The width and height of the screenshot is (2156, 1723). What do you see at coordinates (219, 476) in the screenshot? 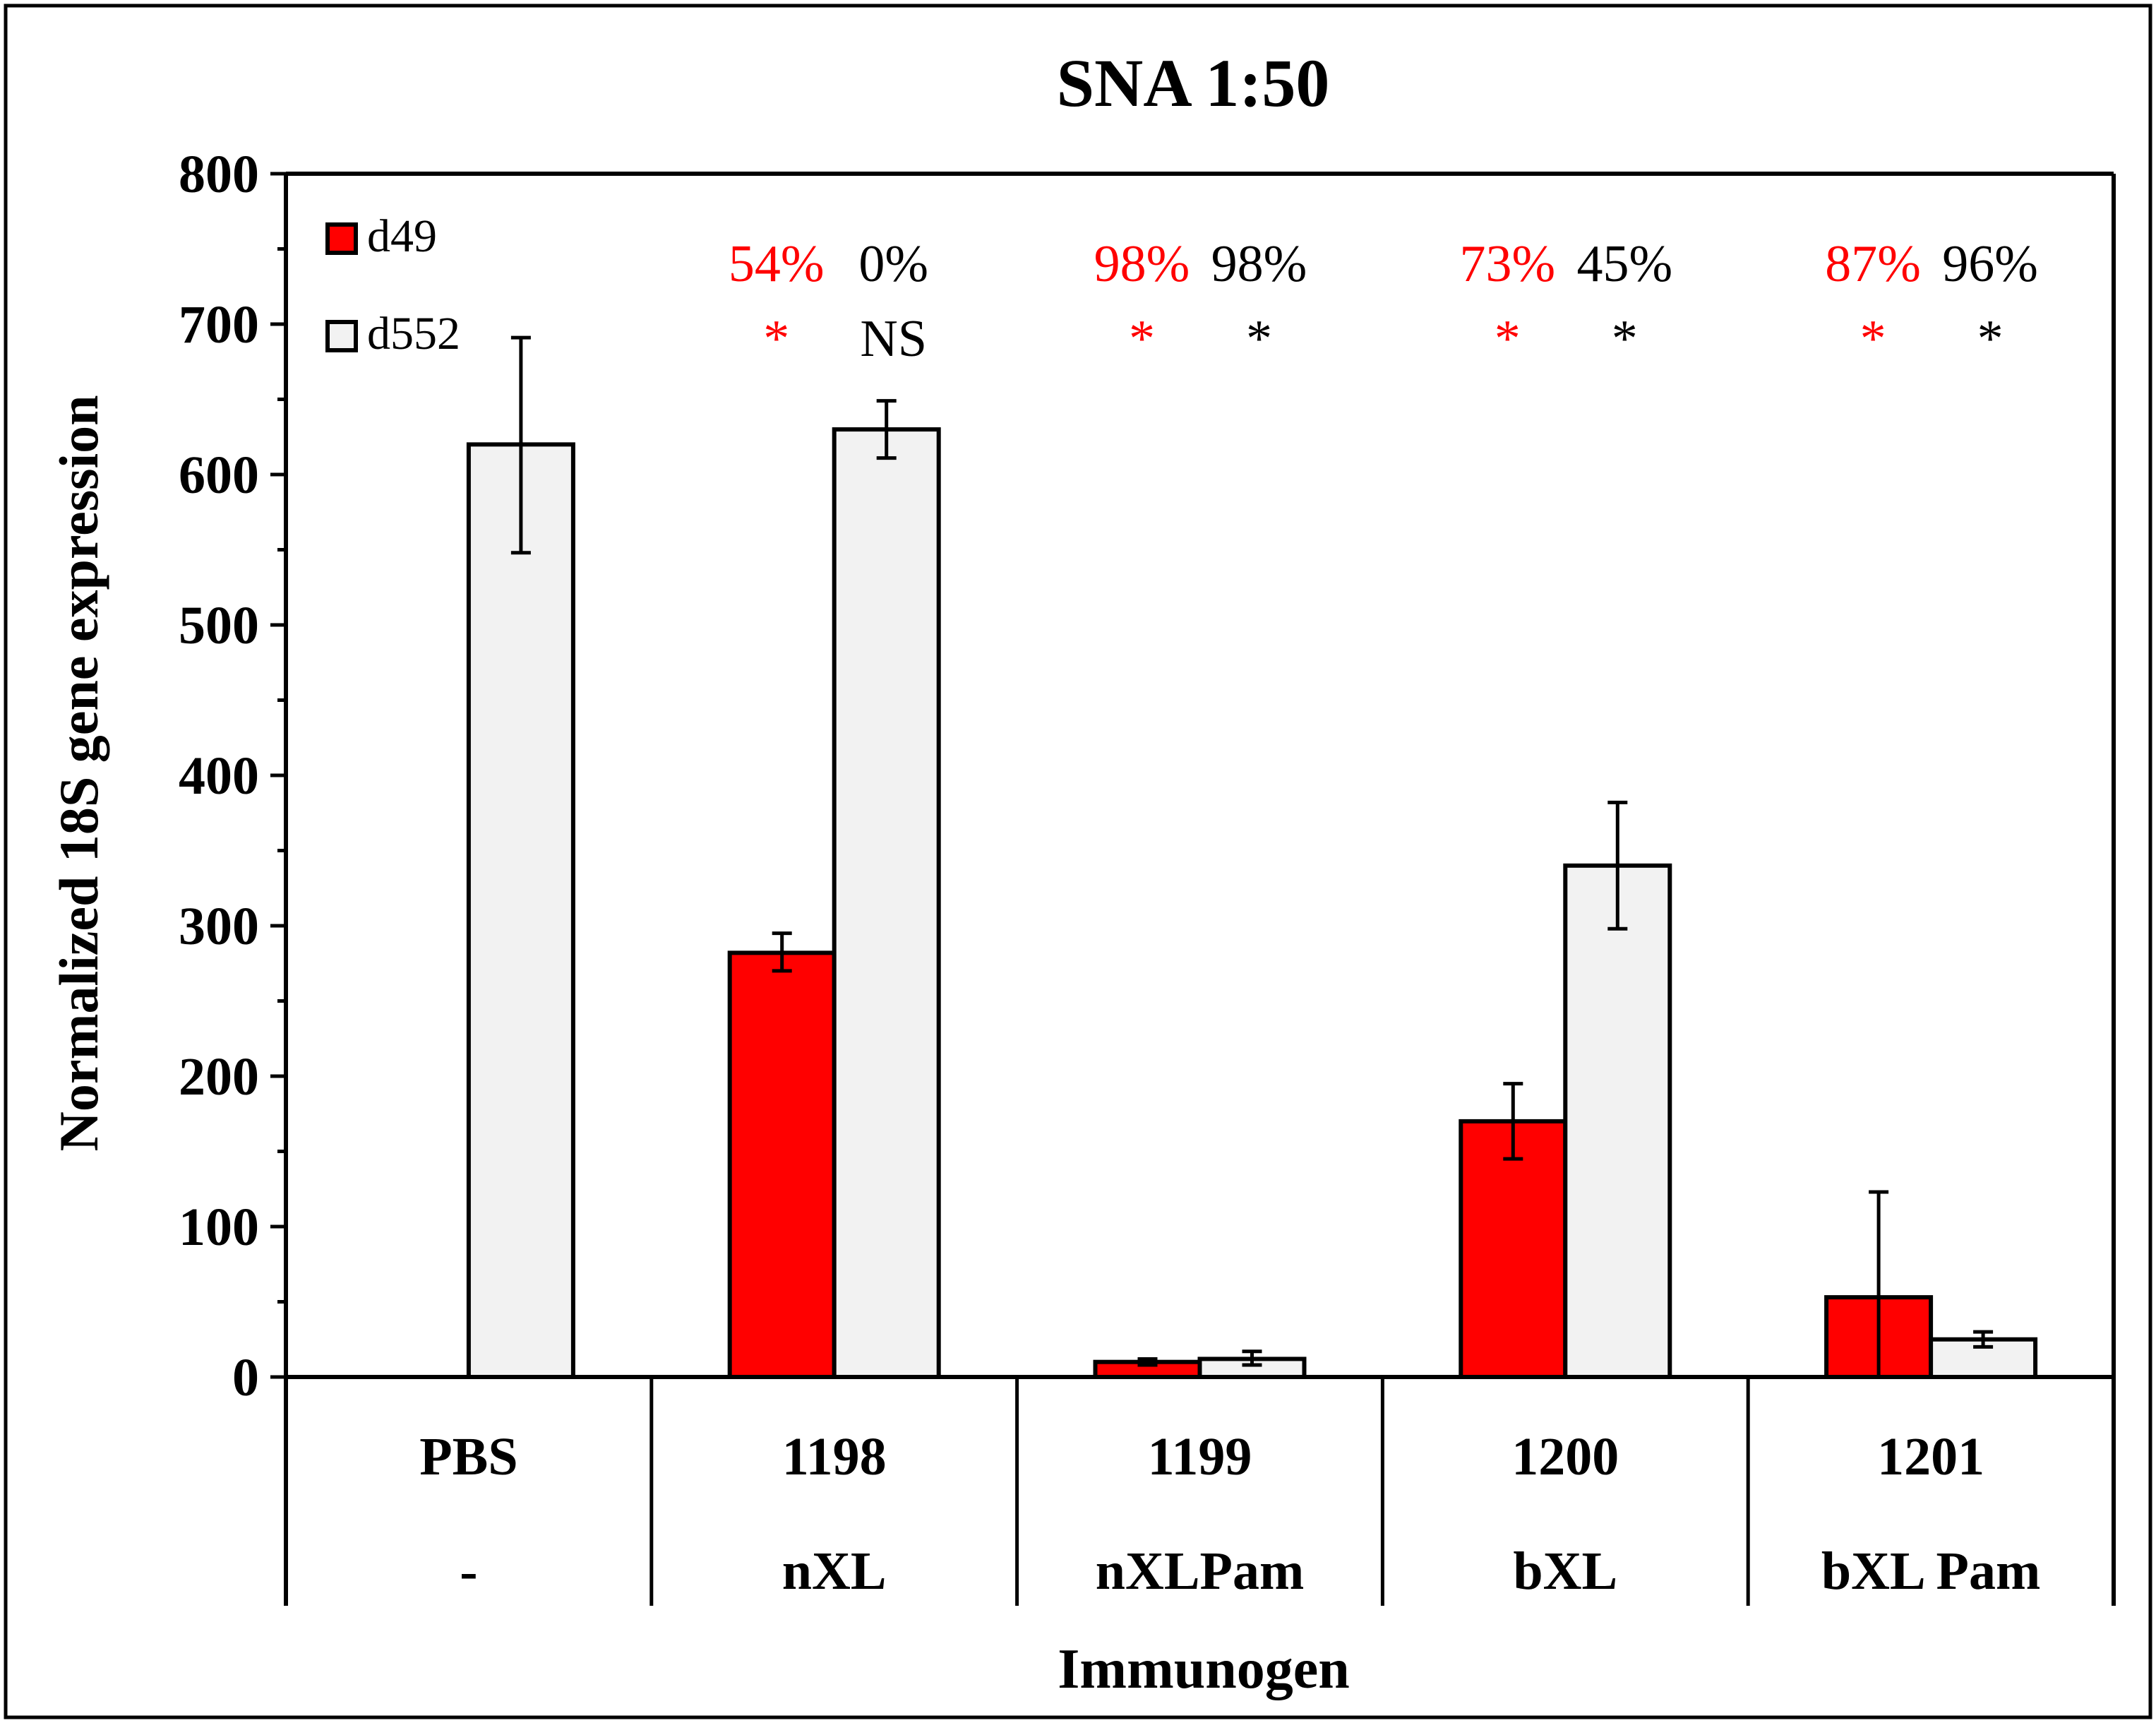
I see `y-tick-label: 600` at bounding box center [219, 476].